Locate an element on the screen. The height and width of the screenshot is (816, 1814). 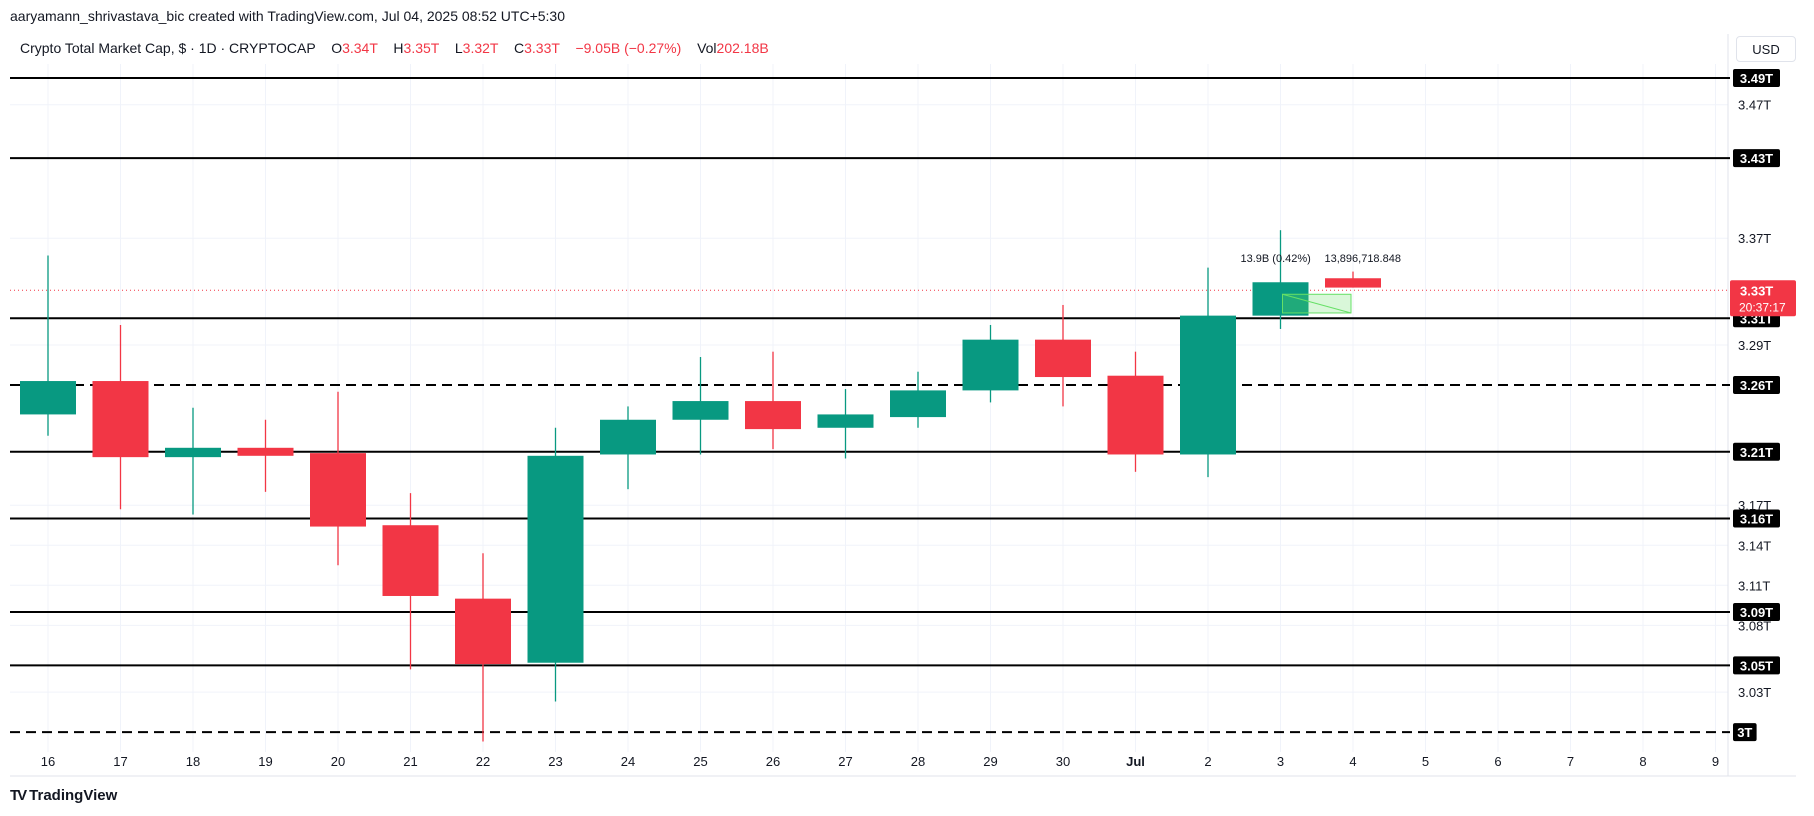
x-tick-label: 2 is located at coordinates (1207, 761).